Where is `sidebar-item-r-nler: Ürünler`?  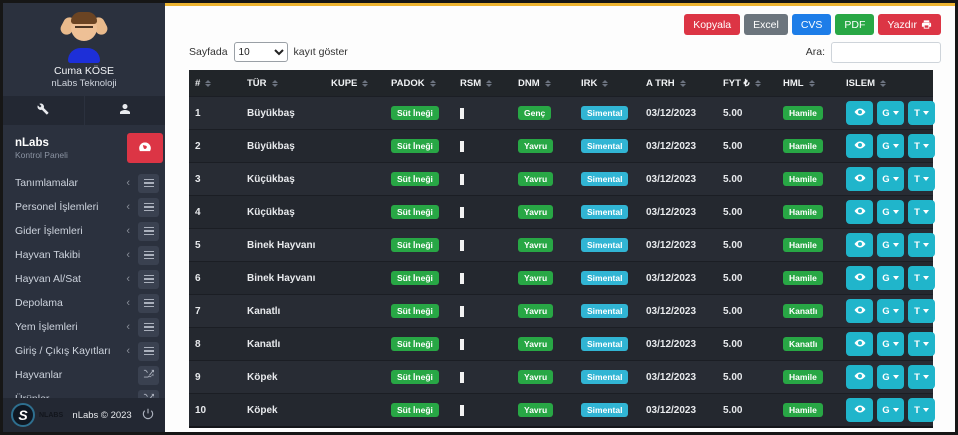 sidebar-item-r-nler: Ürünler is located at coordinates (84, 392).